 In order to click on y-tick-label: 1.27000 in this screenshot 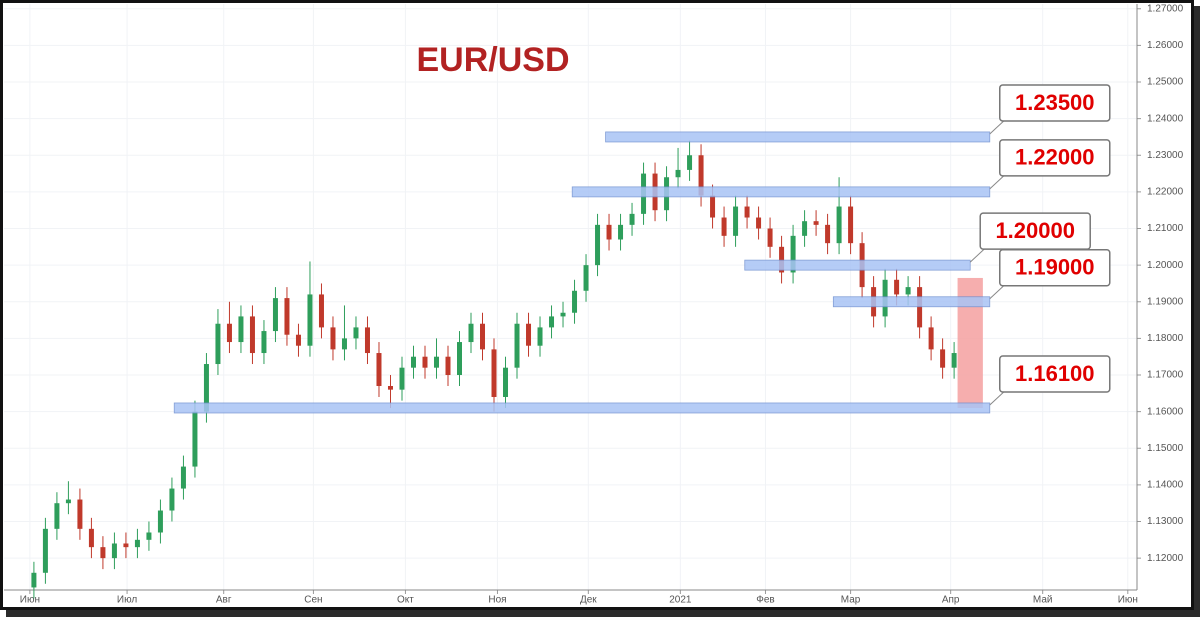, I will do `click(1165, 8)`.